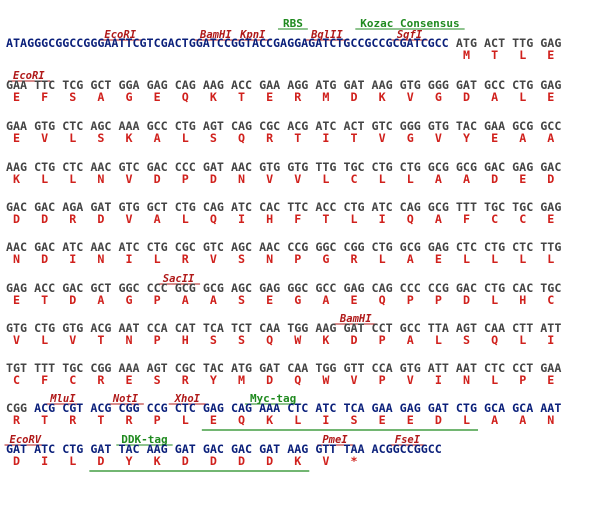  Describe the element at coordinates (410, 207) in the screenshot. I see `codon: CAG` at that location.